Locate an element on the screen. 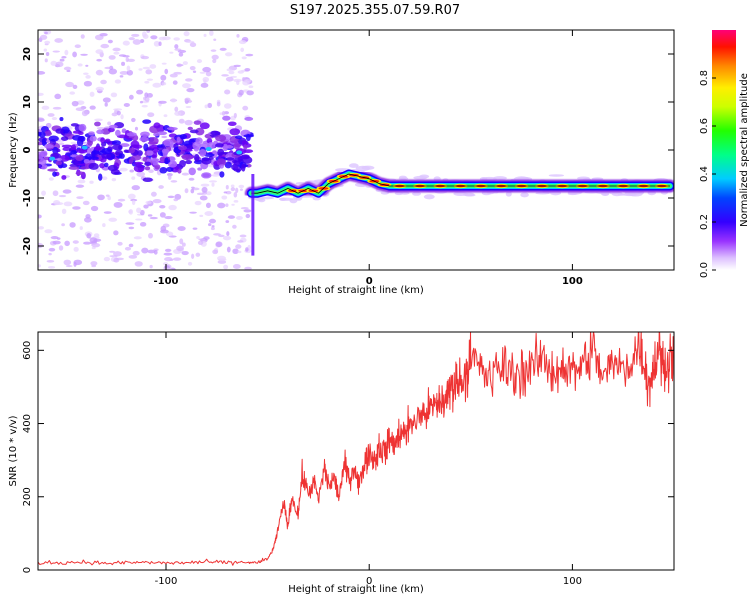  colorbar-tick-label: 0.8 is located at coordinates (704, 78).